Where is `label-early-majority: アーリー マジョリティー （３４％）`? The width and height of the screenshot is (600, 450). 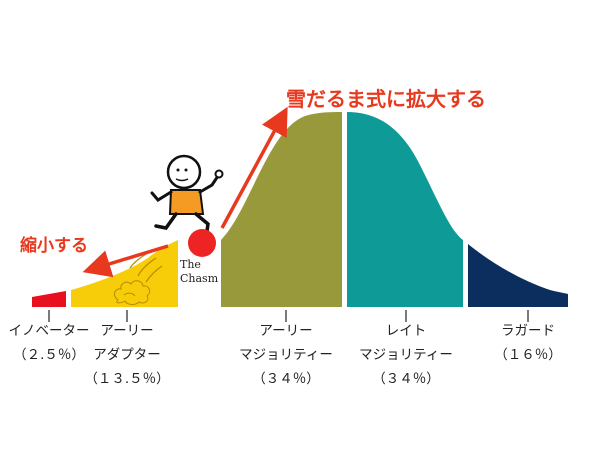
label-early-majority: アーリー マジョリティー （３４％） is located at coordinates (286, 358).